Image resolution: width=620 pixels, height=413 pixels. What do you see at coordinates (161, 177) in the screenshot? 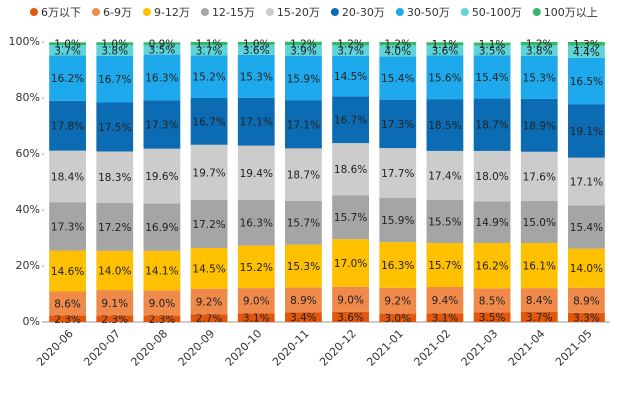
I see `value-label: 19.6%` at bounding box center [161, 177].